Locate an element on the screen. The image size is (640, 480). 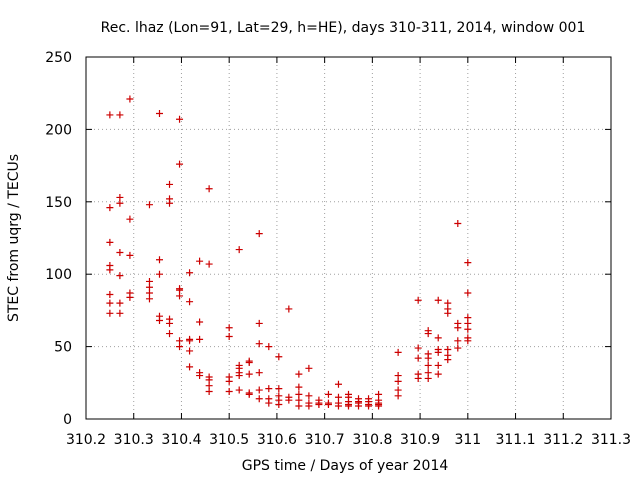
x-tick-label: 310.8 is located at coordinates (372, 440).